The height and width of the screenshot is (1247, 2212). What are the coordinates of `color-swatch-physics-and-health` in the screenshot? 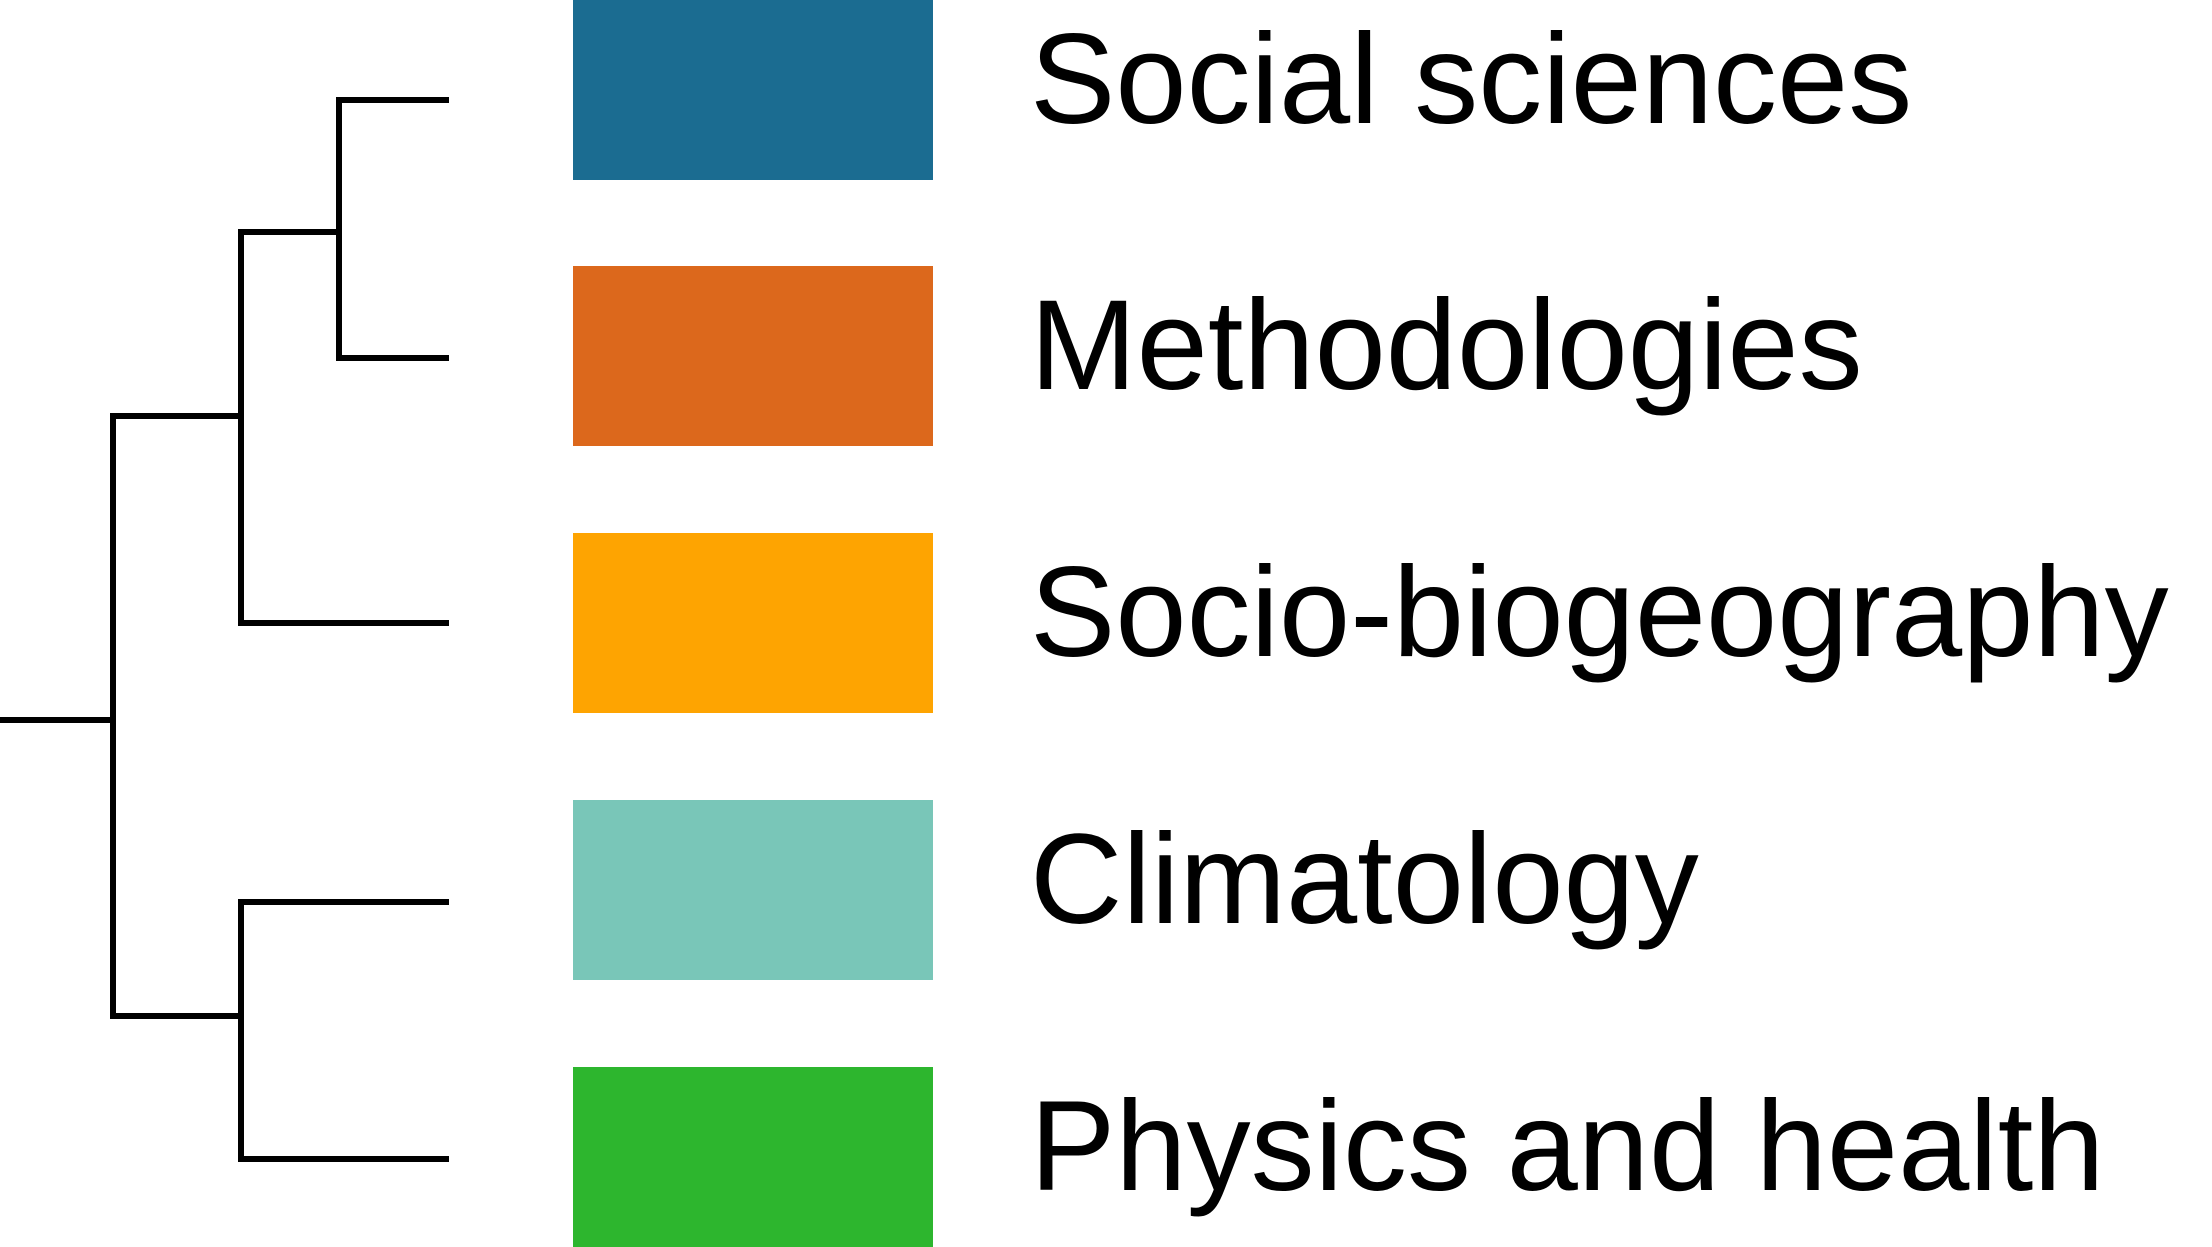 It's located at (753, 1157).